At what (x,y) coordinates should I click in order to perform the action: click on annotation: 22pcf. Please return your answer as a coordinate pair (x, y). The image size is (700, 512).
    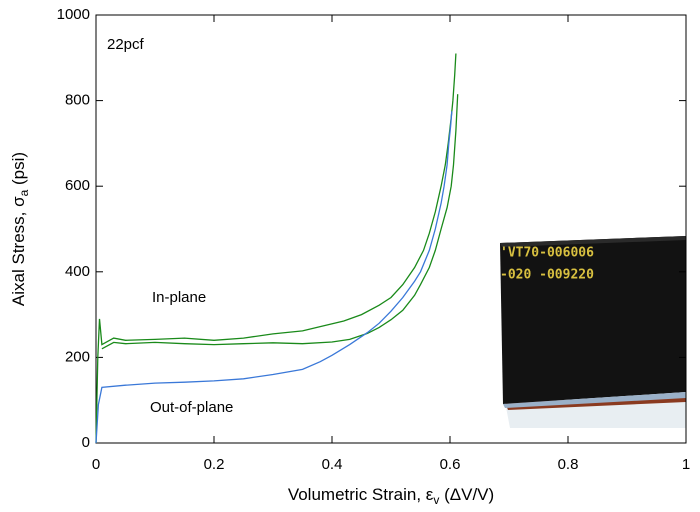
    Looking at the image, I should click on (126, 44).